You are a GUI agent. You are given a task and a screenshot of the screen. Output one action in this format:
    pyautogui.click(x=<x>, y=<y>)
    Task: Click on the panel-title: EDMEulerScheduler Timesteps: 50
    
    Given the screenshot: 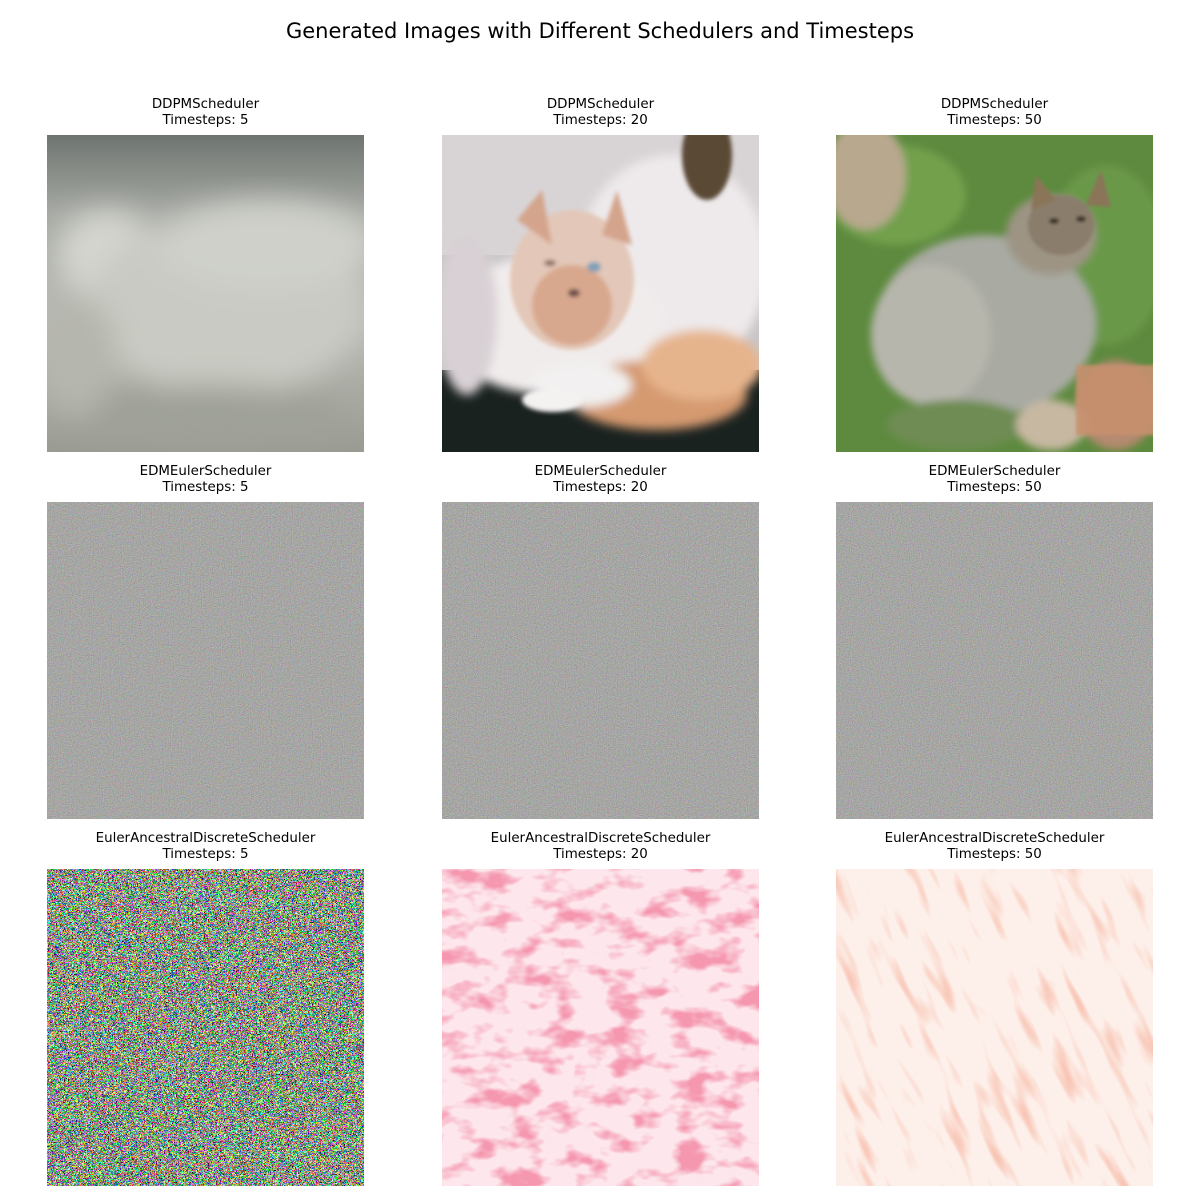 What is the action you would take?
    pyautogui.click(x=994, y=480)
    